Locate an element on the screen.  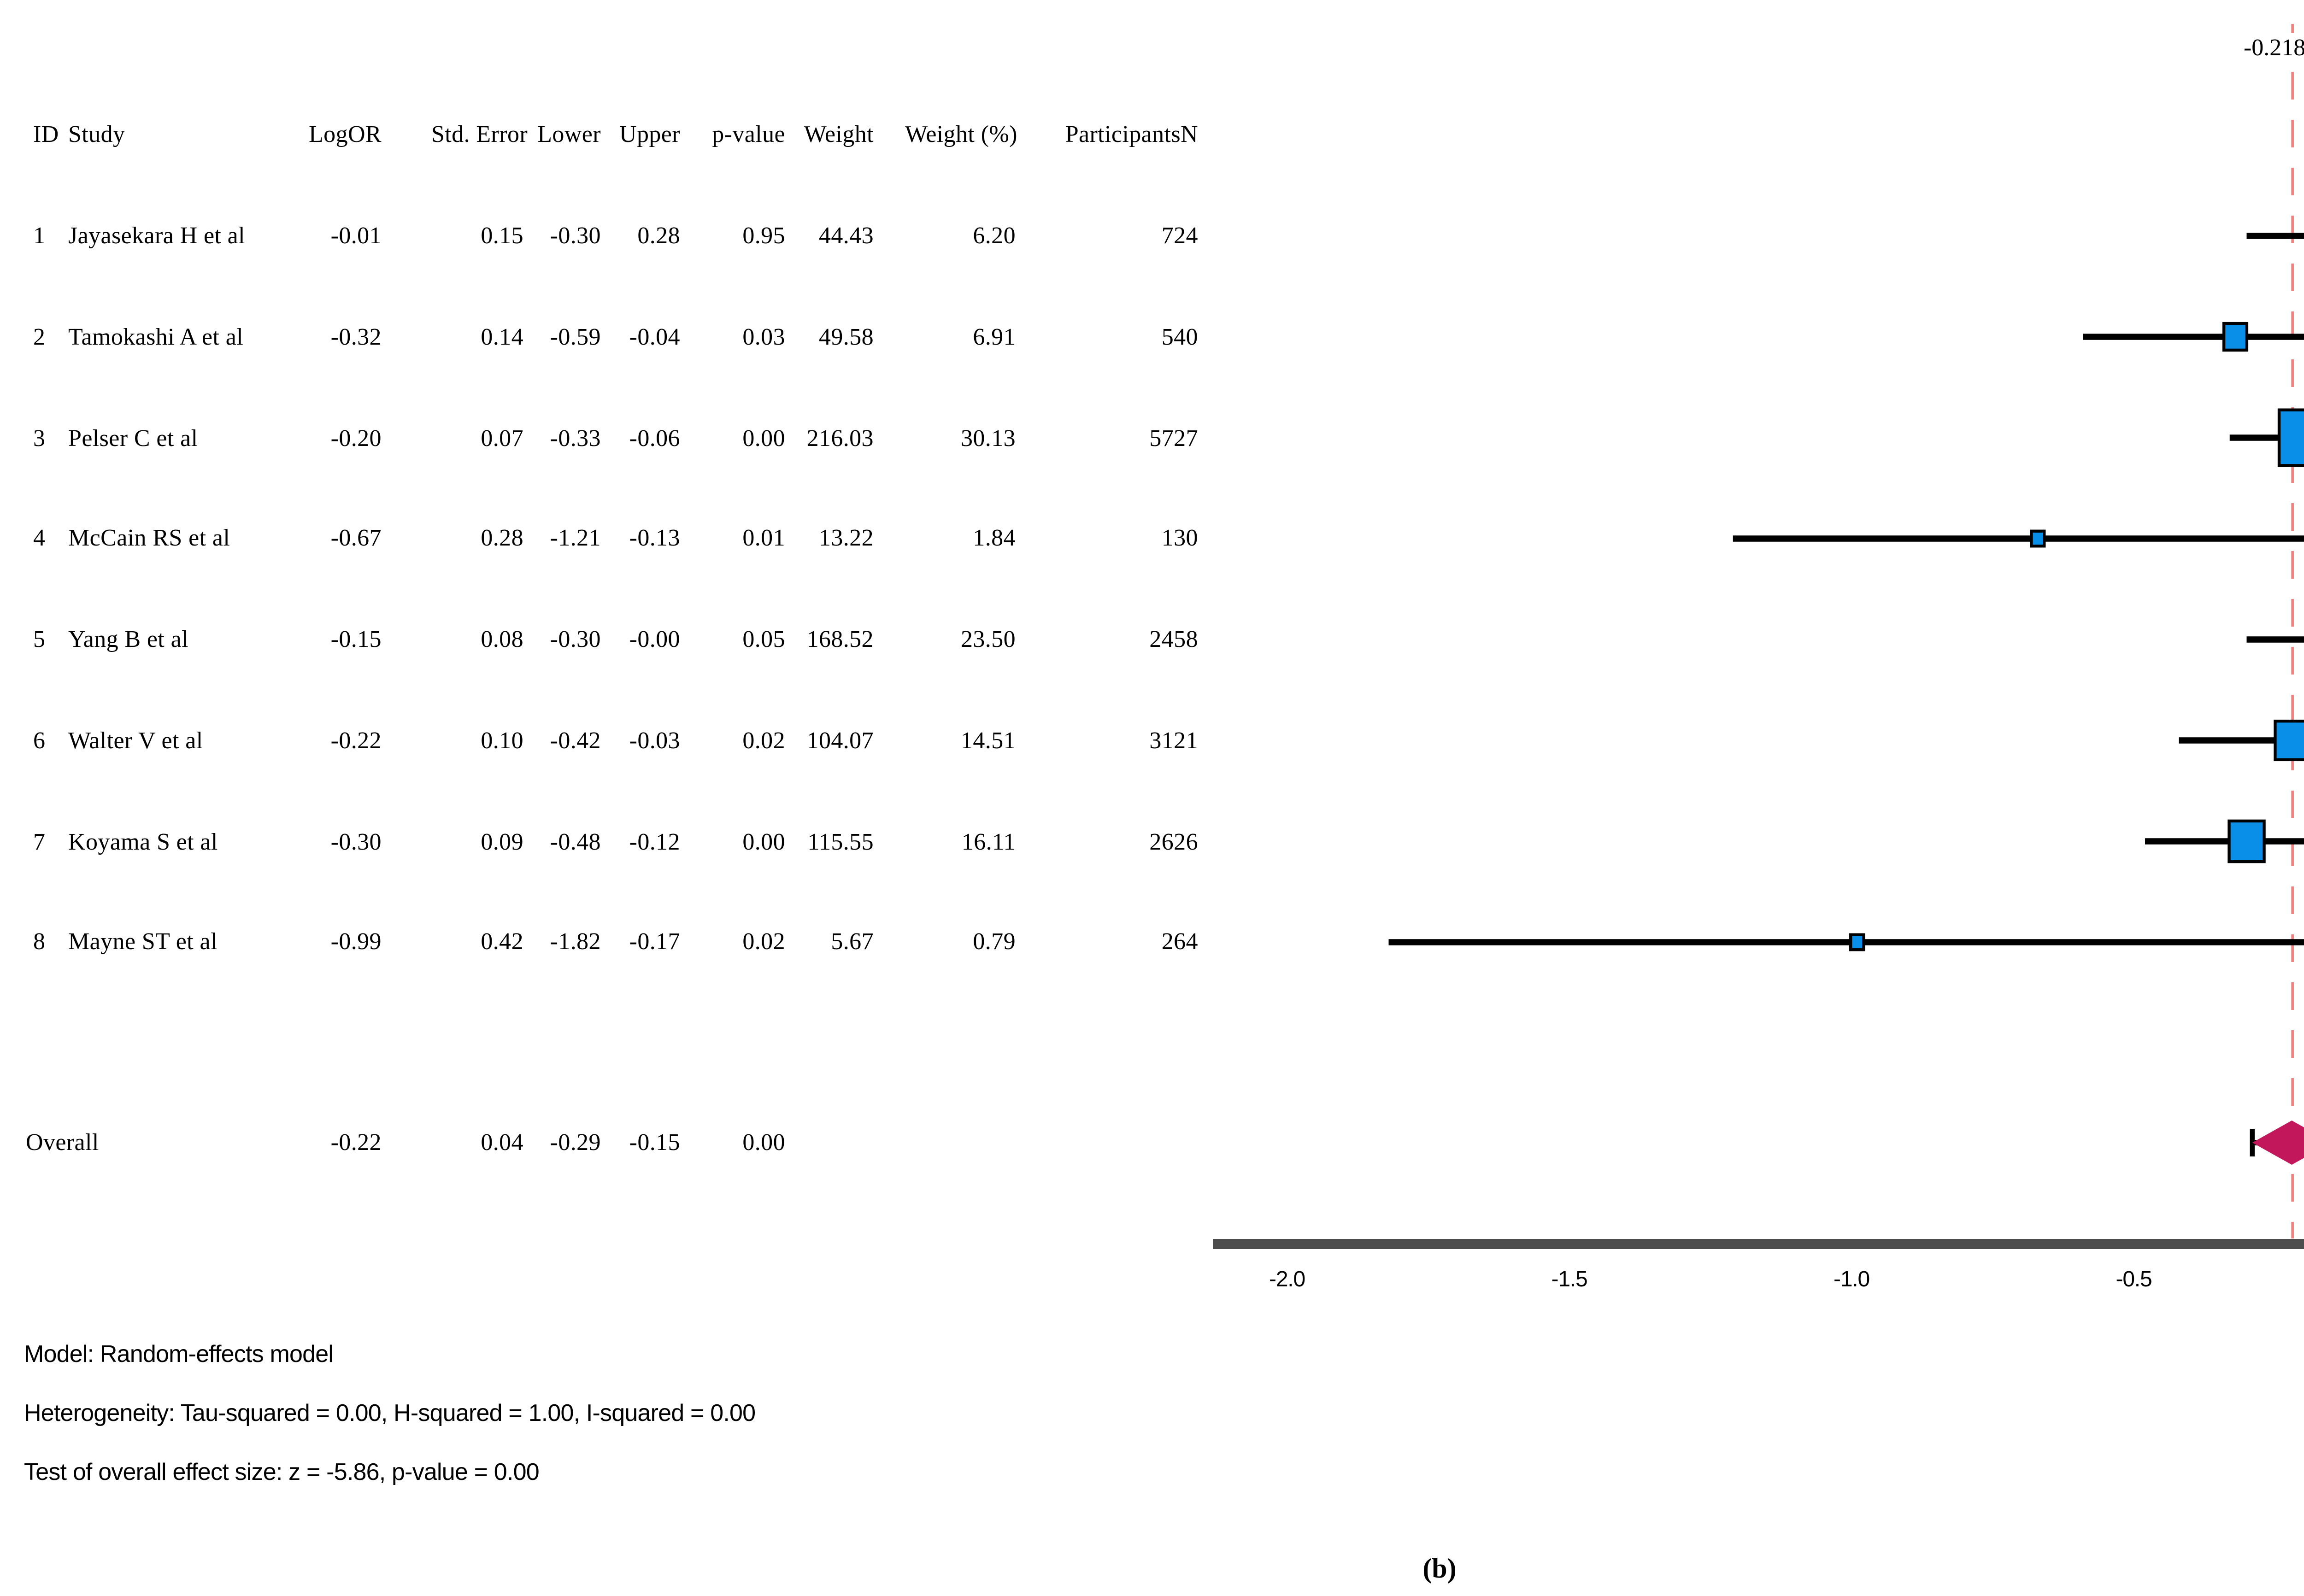
table-row-weight_pct: 6.91 is located at coordinates (994, 336).